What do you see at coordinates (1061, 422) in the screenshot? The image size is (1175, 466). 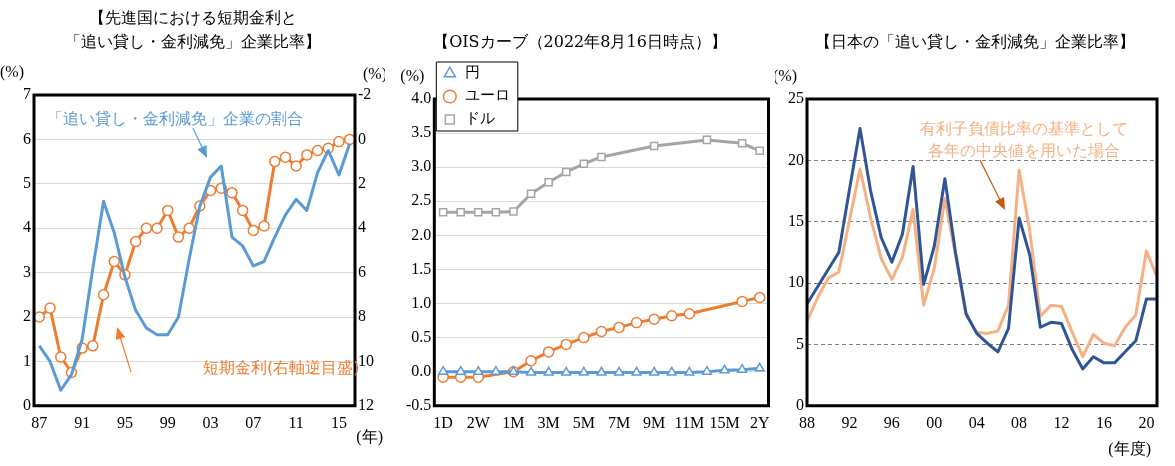 I see `x-tick-label: 12` at bounding box center [1061, 422].